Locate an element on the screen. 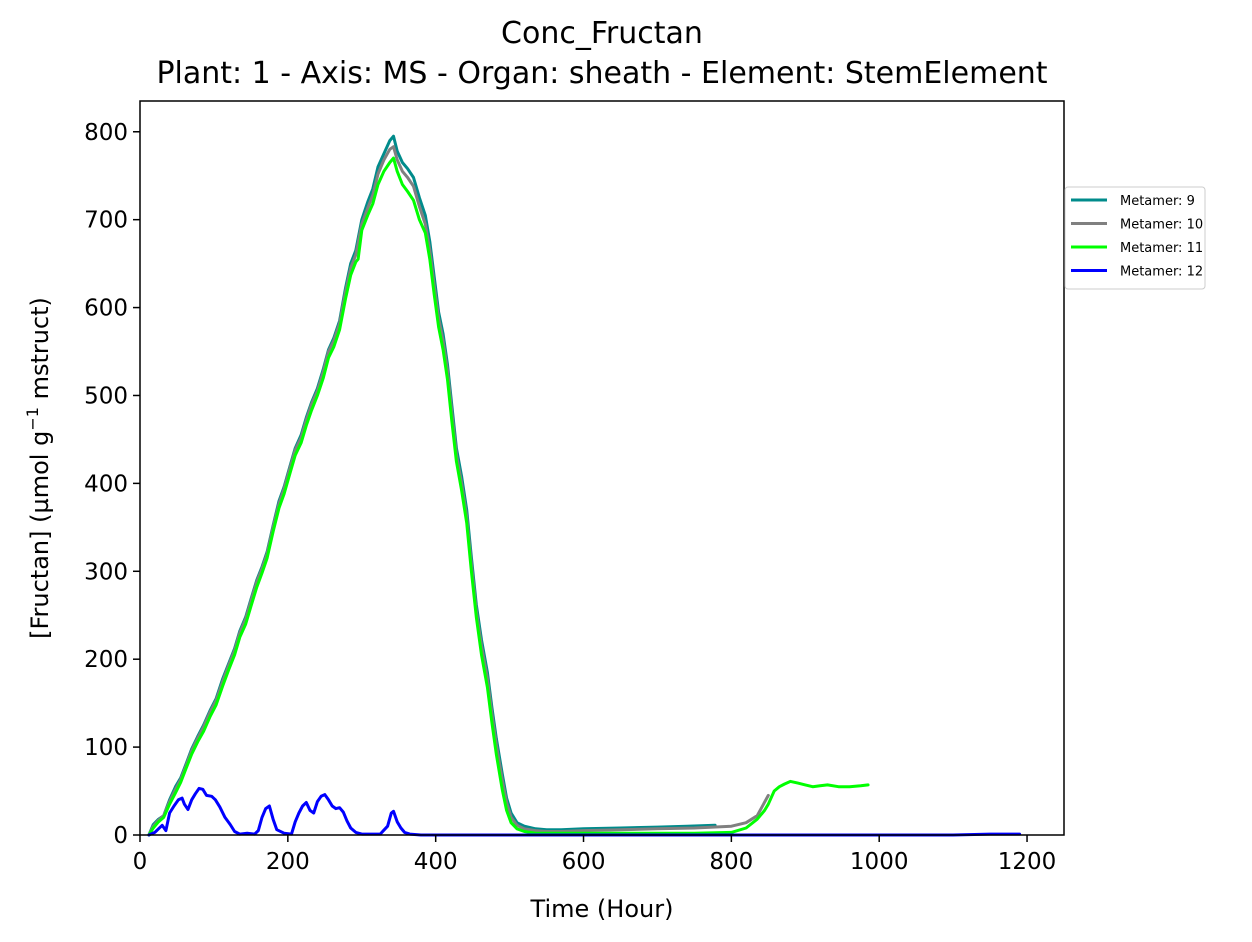 This screenshot has width=1252, height=942. y-axis-label: [Fructan] (µmol g−1 mstruct) is located at coordinates (38, 468).